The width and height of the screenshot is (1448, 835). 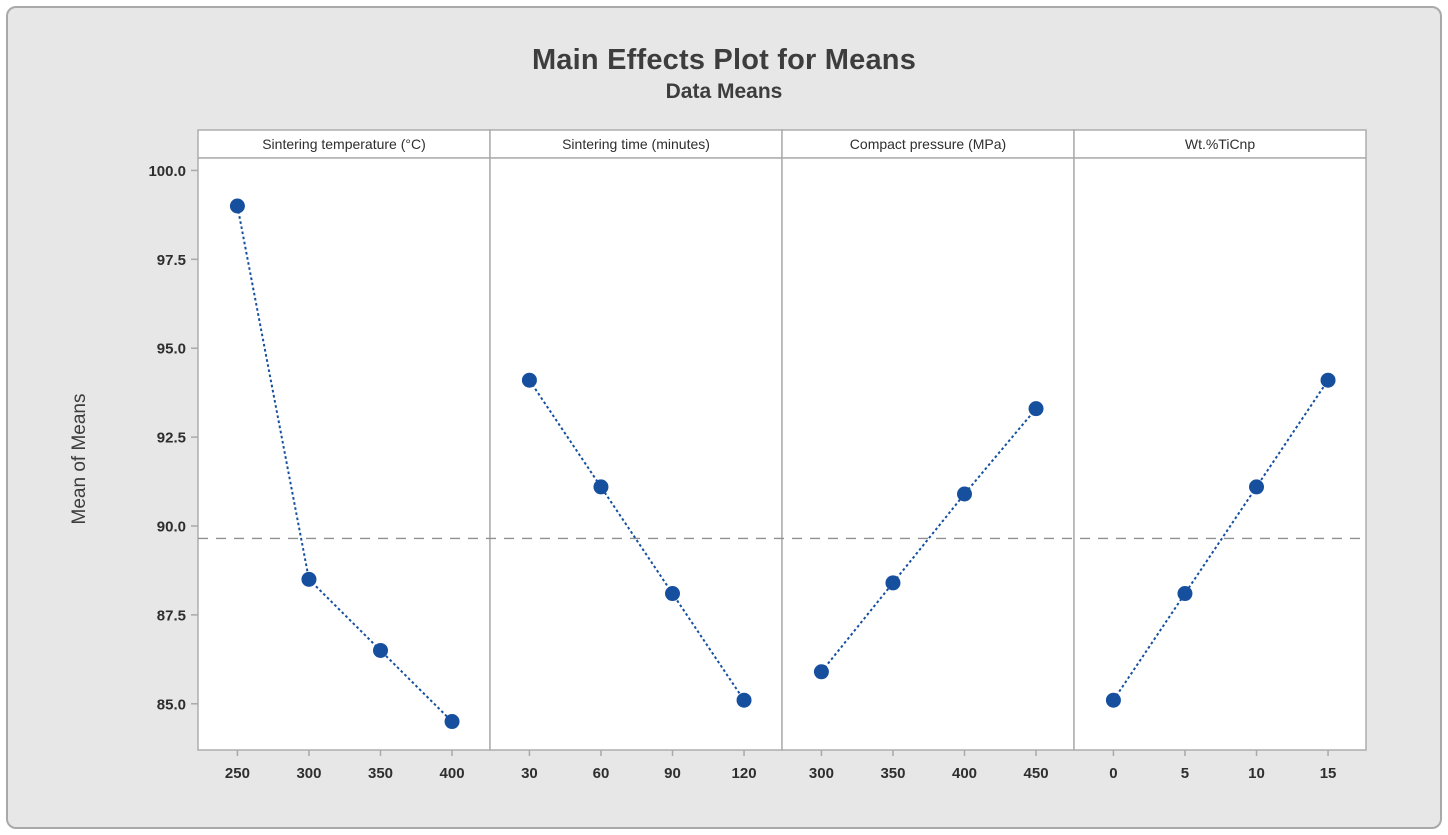 I want to click on y-tick-label: 85.0, so click(x=171, y=704).